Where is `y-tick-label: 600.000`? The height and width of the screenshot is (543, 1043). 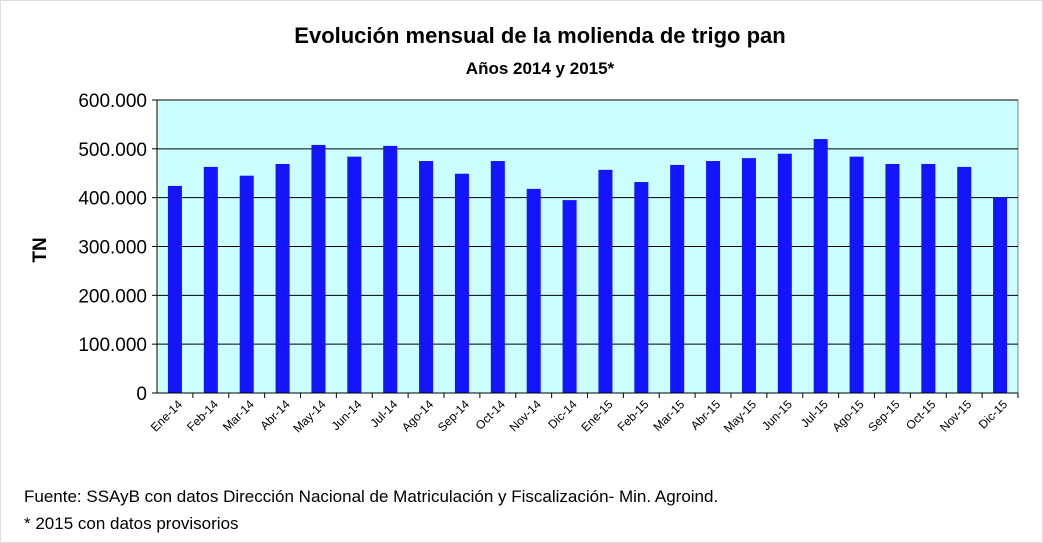
y-tick-label: 600.000 is located at coordinates (112, 101).